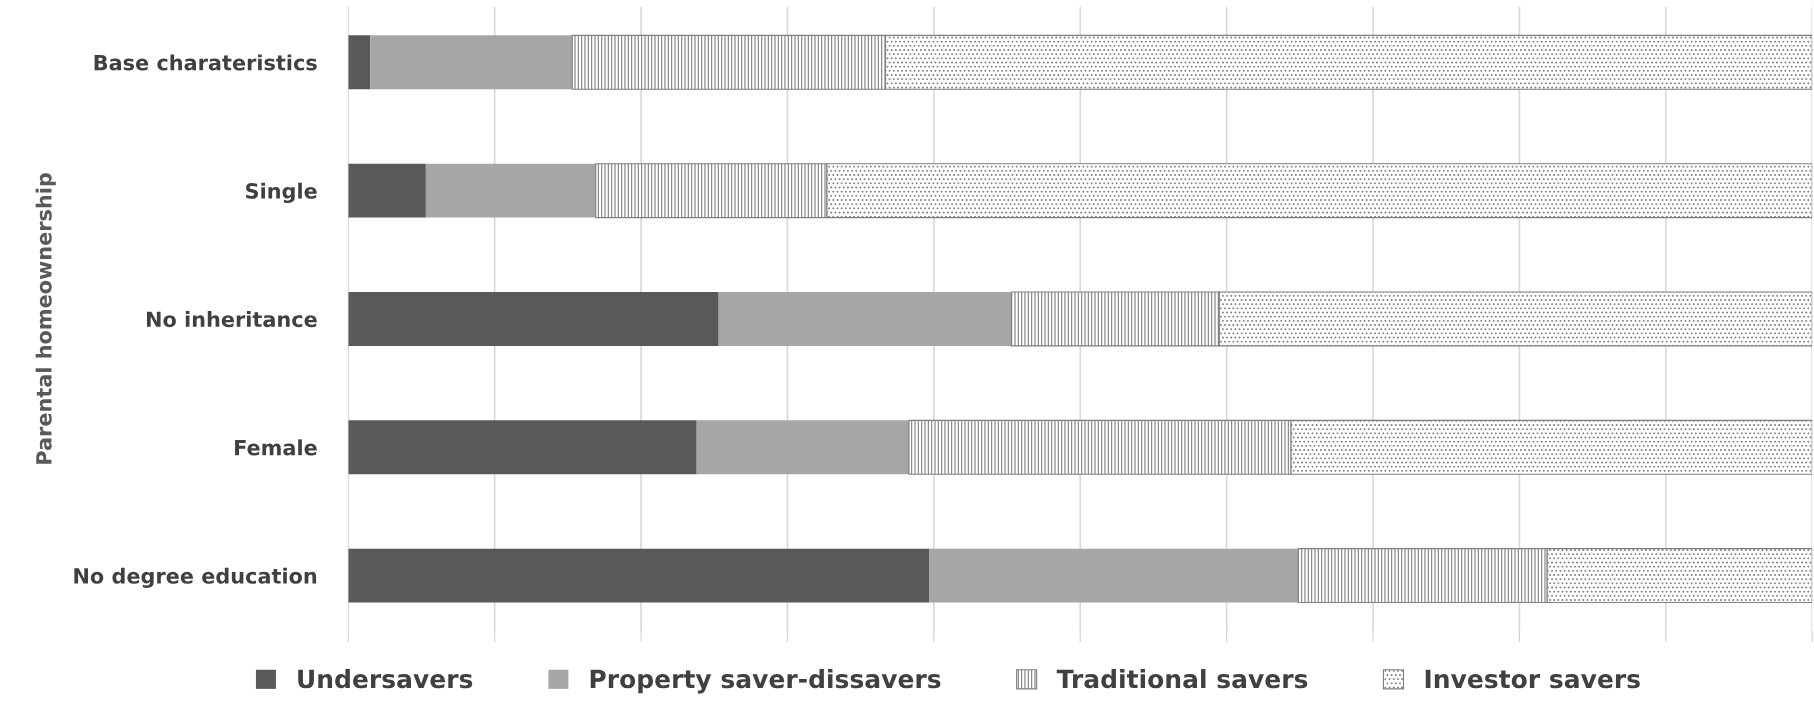 This screenshot has height=701, width=1814. Describe the element at coordinates (231, 319) in the screenshot. I see `y-tick-label: No inheritance` at that location.